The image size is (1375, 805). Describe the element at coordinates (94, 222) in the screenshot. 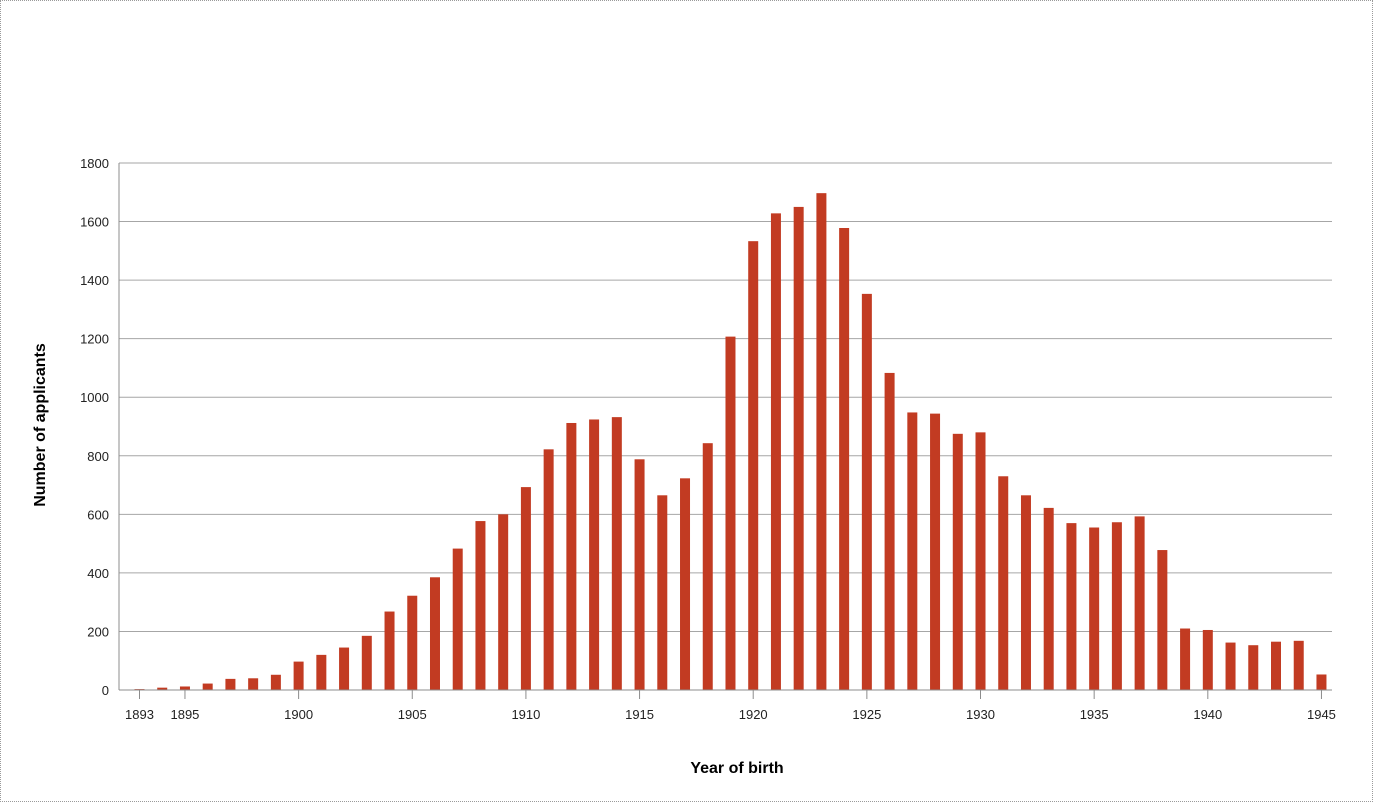

I see `y-tick-label: 1600` at that location.